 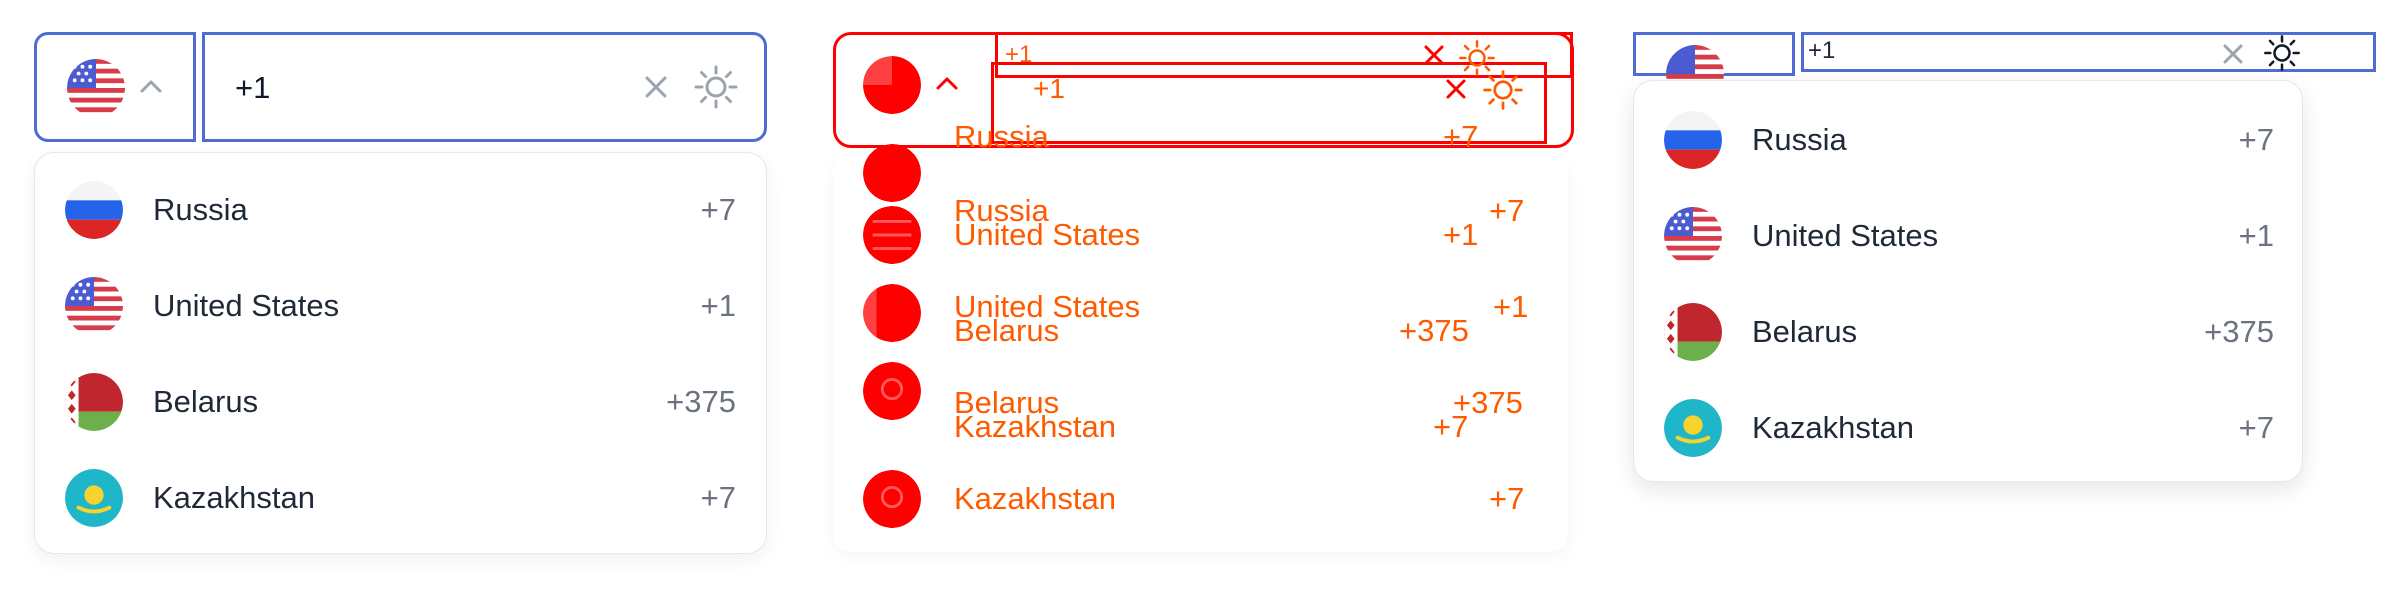 What do you see at coordinates (1461, 136) in the screenshot?
I see `debug-code-russia-a: +7` at bounding box center [1461, 136].